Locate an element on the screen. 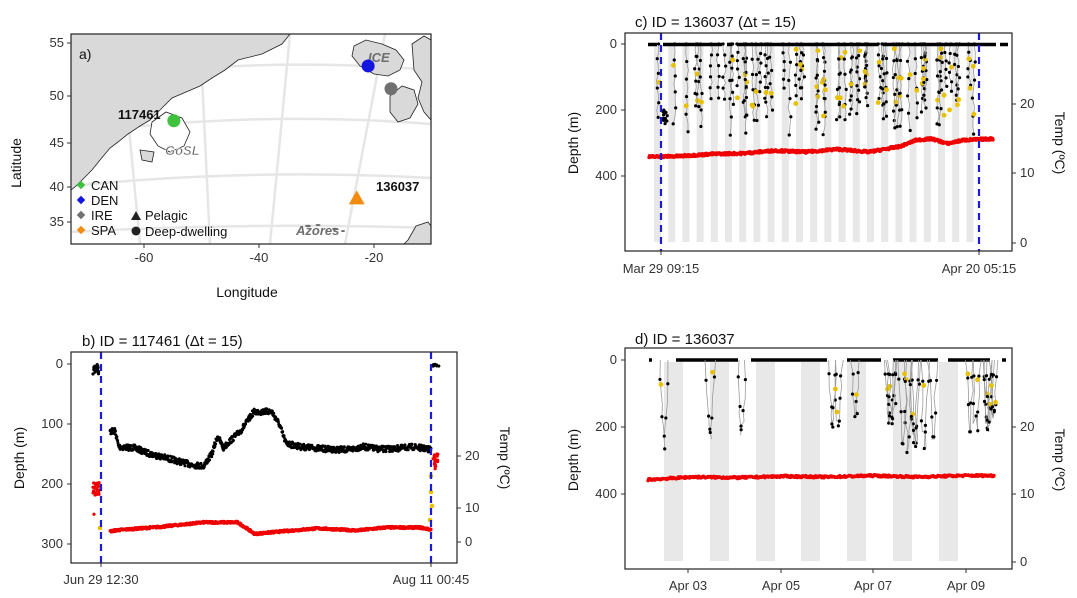 This screenshot has height=598, width=1077. b-ytick-0: 0 is located at coordinates (63, 363).